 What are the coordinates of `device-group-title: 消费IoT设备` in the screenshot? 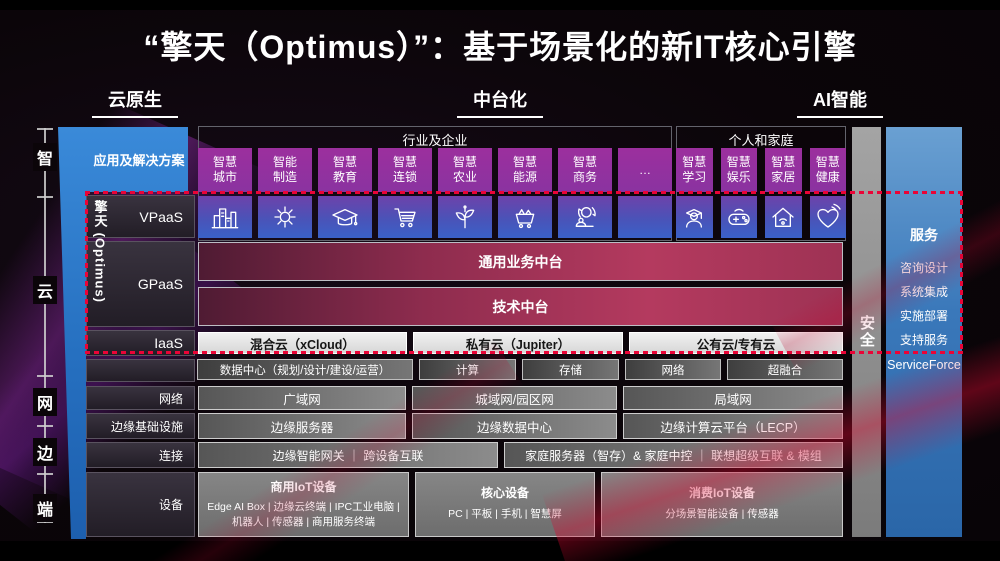 It's located at (722, 493).